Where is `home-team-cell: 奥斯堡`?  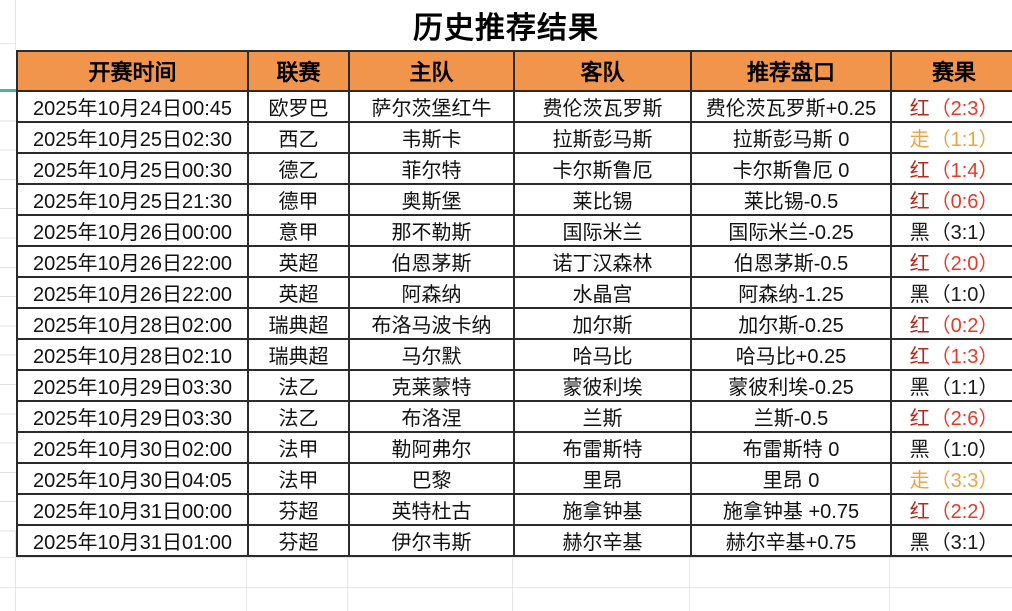
home-team-cell: 奥斯堡 is located at coordinates (431, 199).